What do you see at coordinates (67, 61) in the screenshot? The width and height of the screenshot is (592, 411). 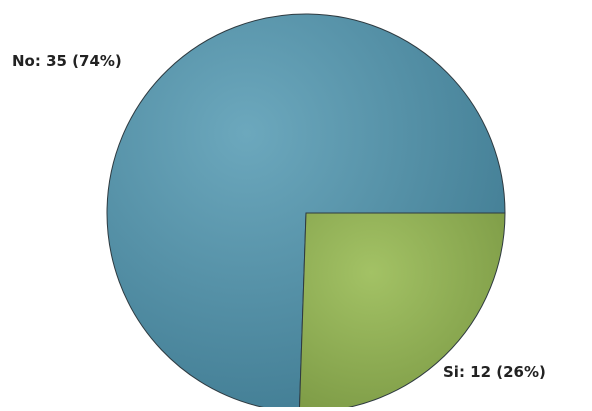 I see `slice-label-no: No: 35 (74%)` at bounding box center [67, 61].